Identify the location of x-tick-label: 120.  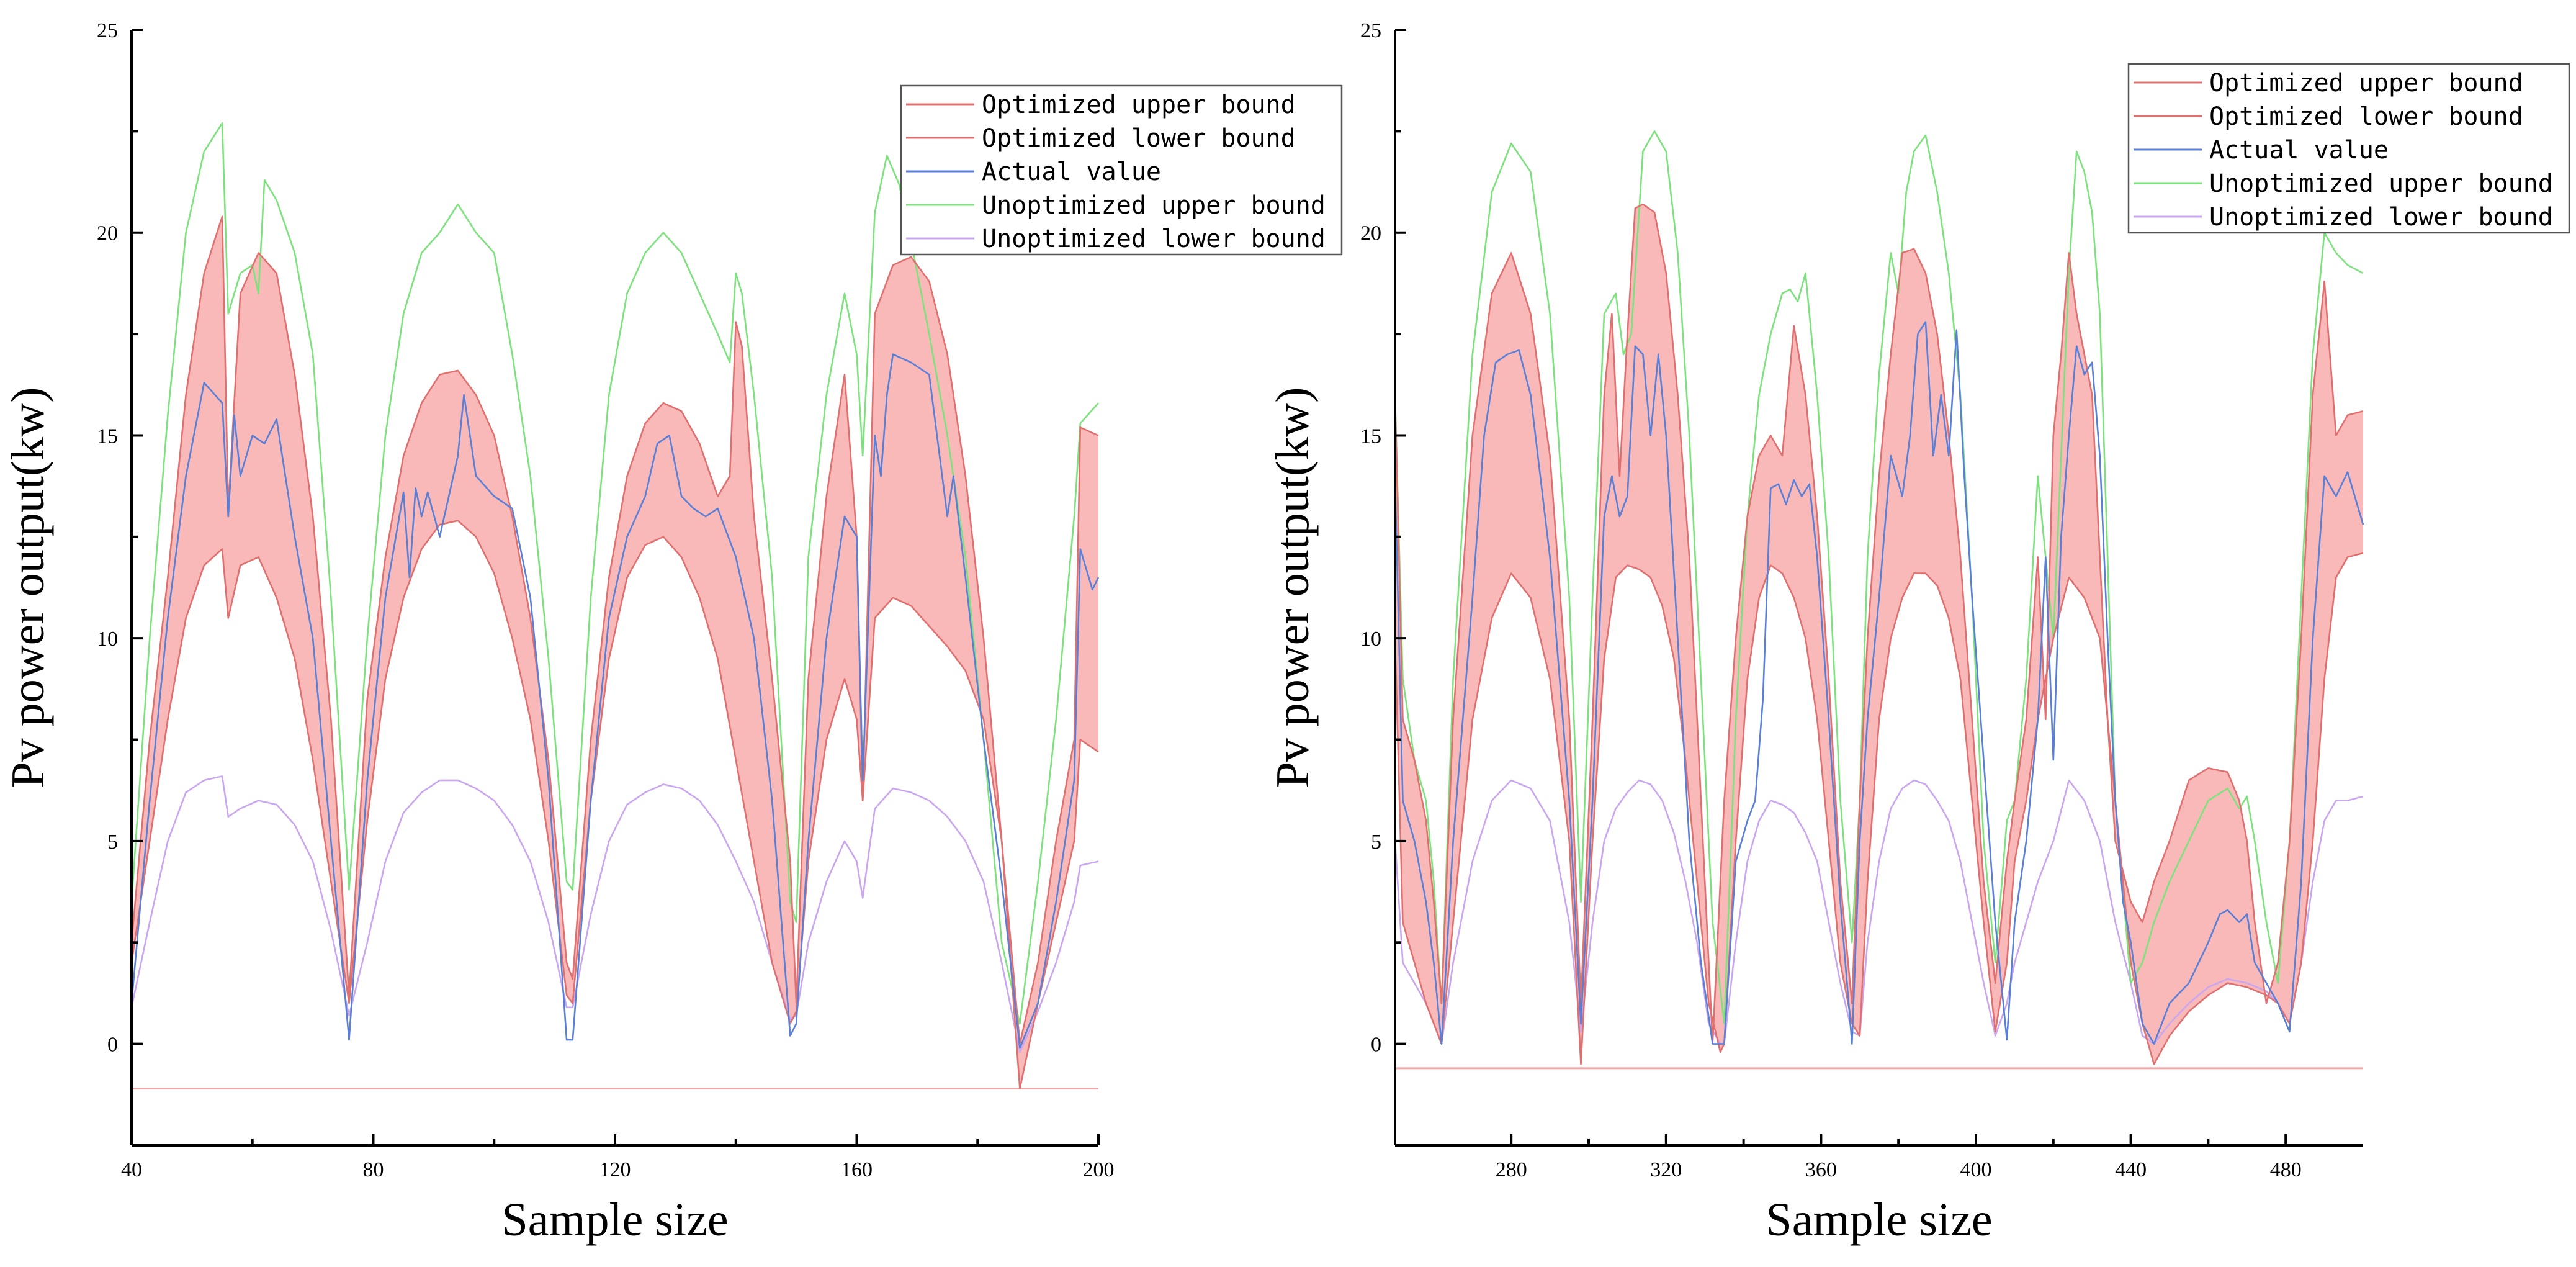
(615, 1169).